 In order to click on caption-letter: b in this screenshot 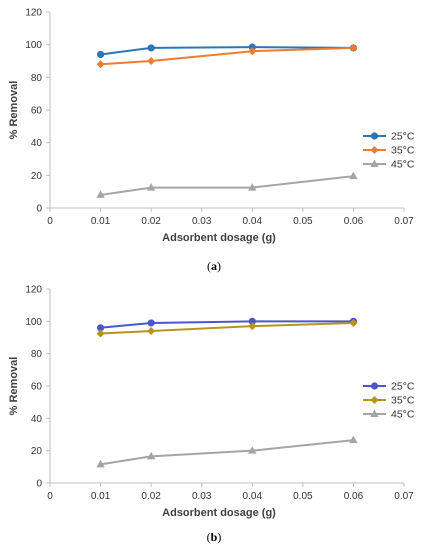, I will do `click(214, 537)`.